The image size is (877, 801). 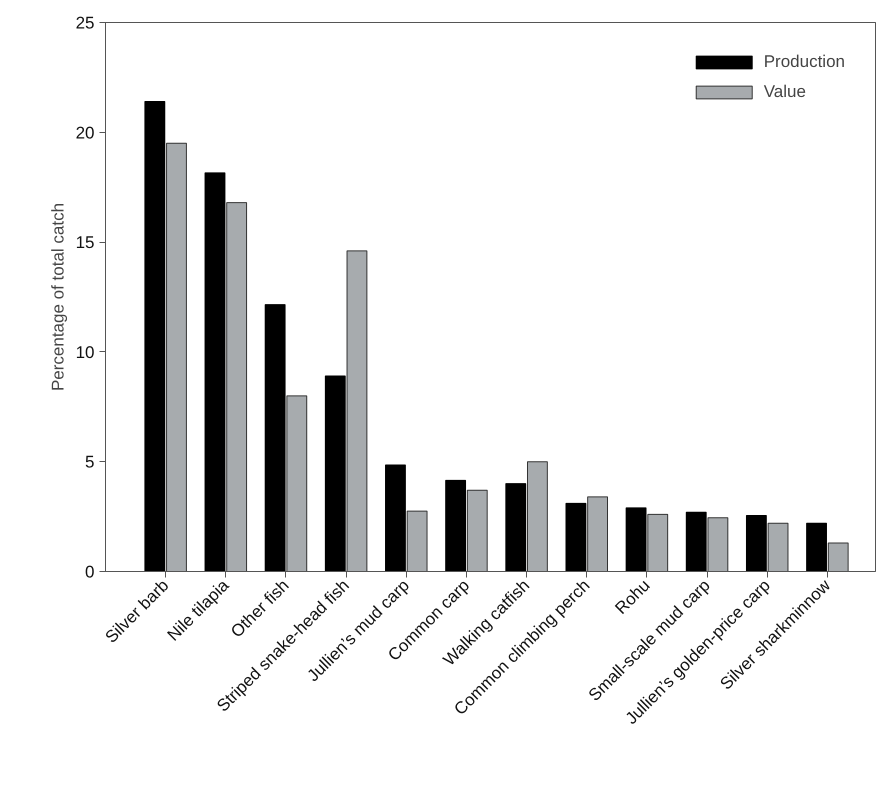 What do you see at coordinates (90, 462) in the screenshot?
I see `y-tick-label: 5` at bounding box center [90, 462].